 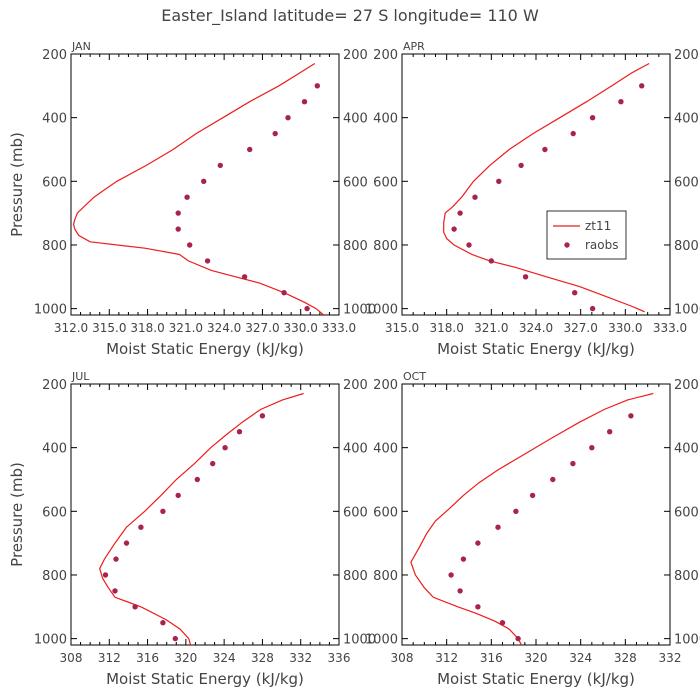 What do you see at coordinates (198, 188) in the screenshot?
I see `series-line-zt11-jan` at bounding box center [198, 188].